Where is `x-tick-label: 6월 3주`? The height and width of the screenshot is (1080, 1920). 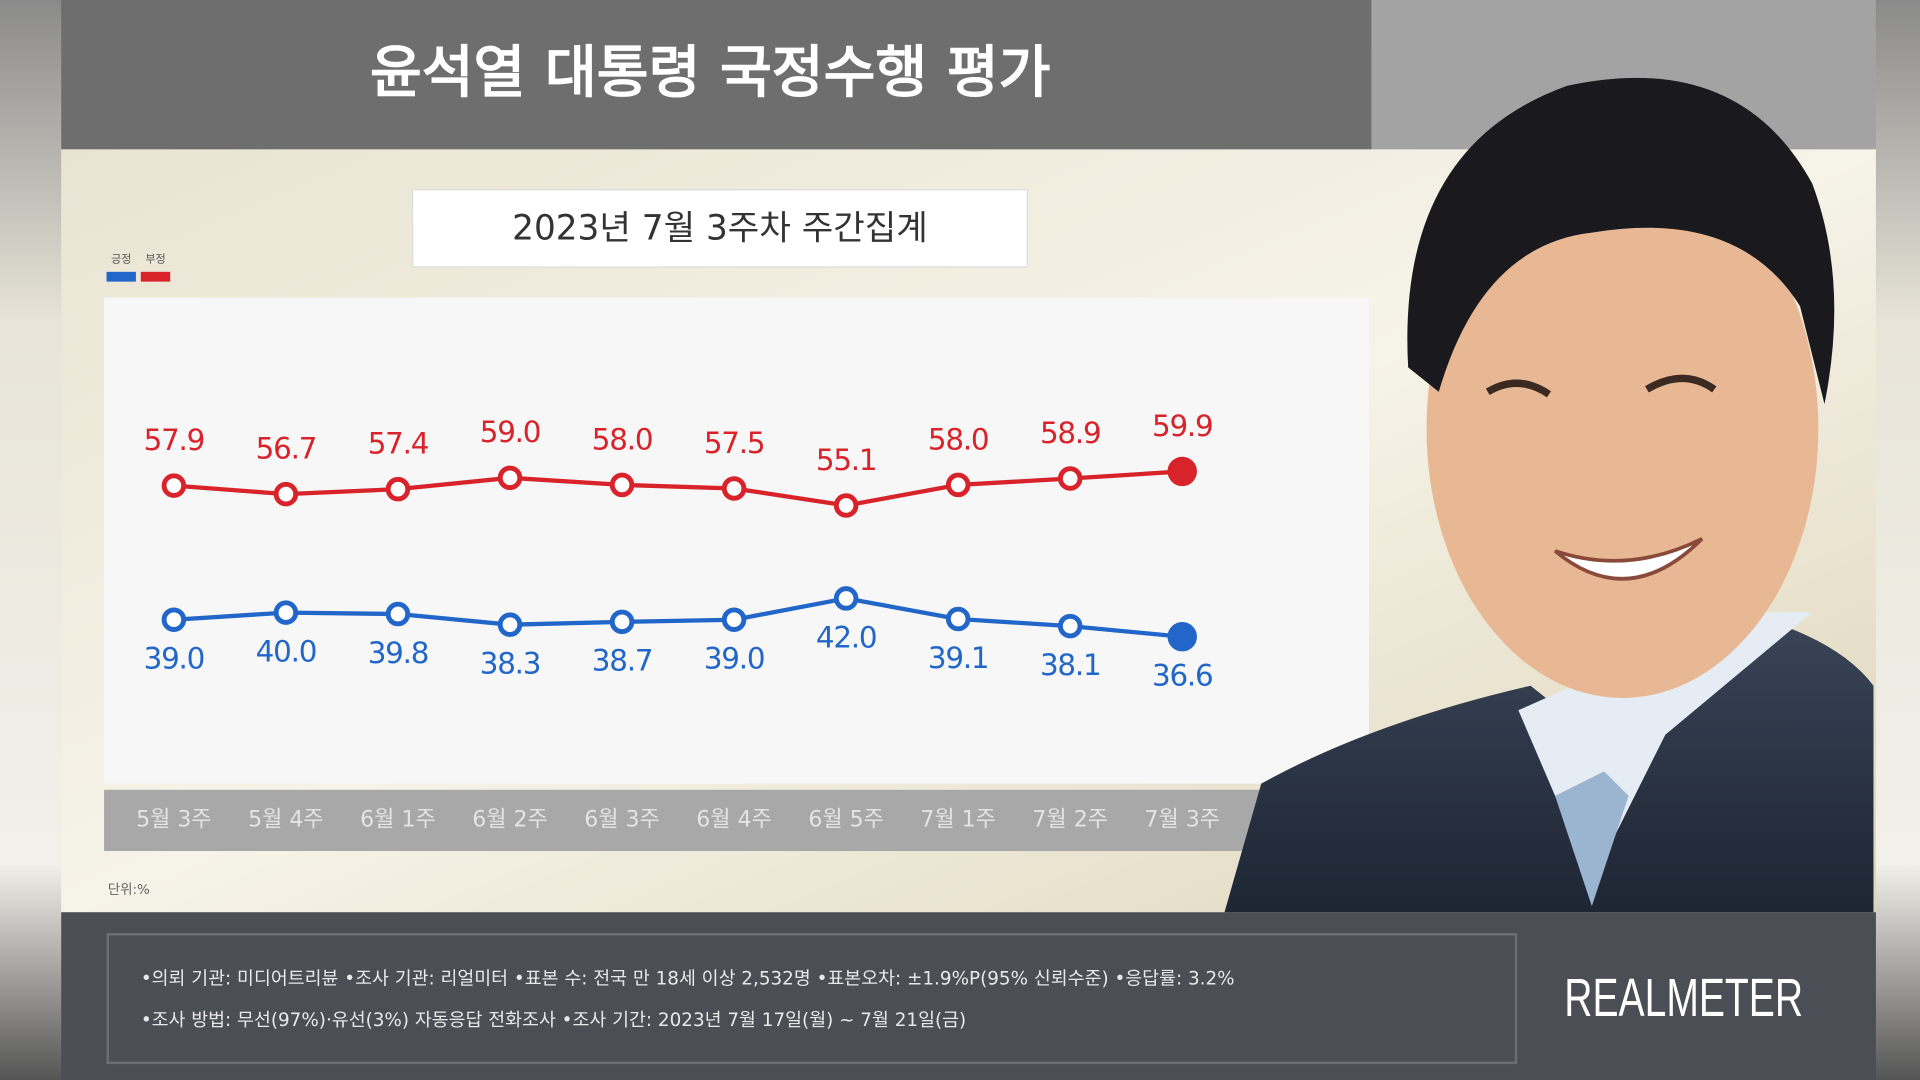
x-tick-label: 6월 3주 is located at coordinates (622, 819).